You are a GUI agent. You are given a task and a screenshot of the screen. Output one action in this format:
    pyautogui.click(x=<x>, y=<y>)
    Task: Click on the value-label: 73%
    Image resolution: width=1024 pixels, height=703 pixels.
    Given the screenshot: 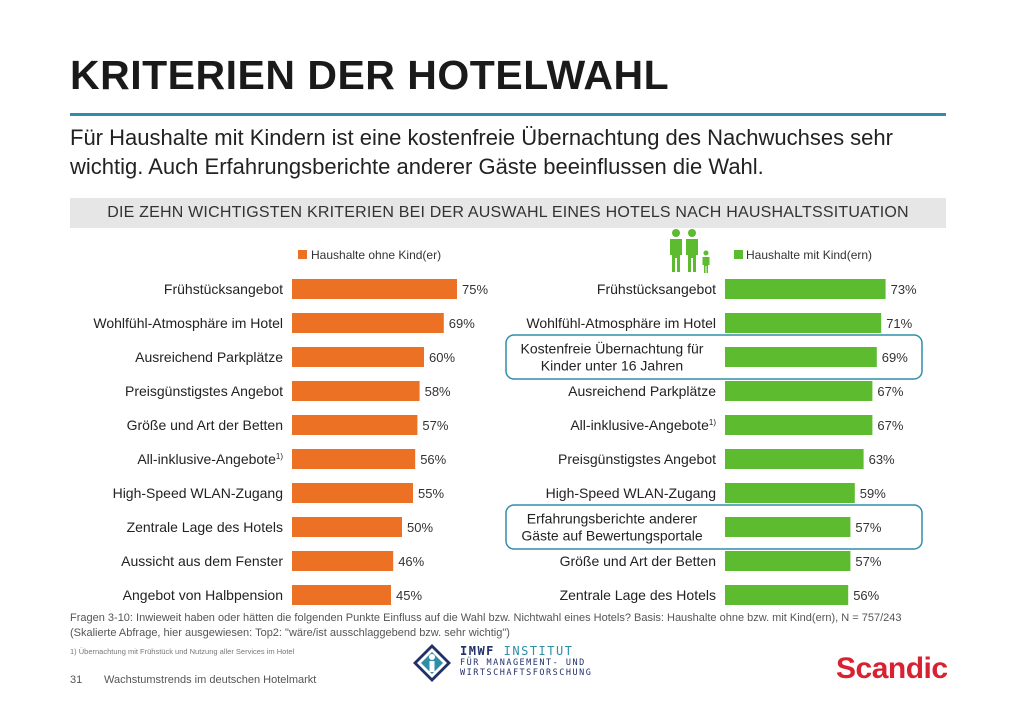 What is the action you would take?
    pyautogui.click(x=904, y=289)
    